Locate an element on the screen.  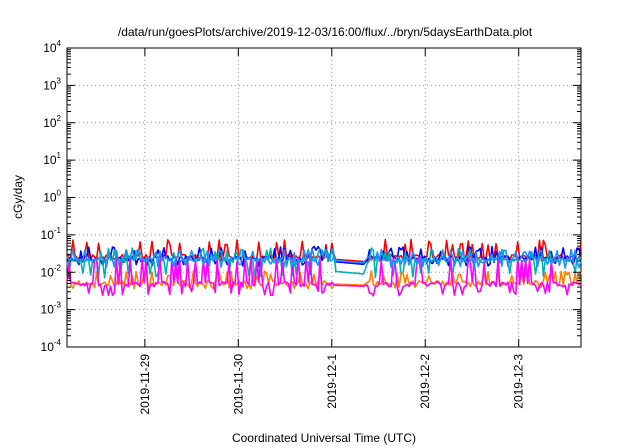
x-tick-label: 2019-11-30 is located at coordinates (238, 384).